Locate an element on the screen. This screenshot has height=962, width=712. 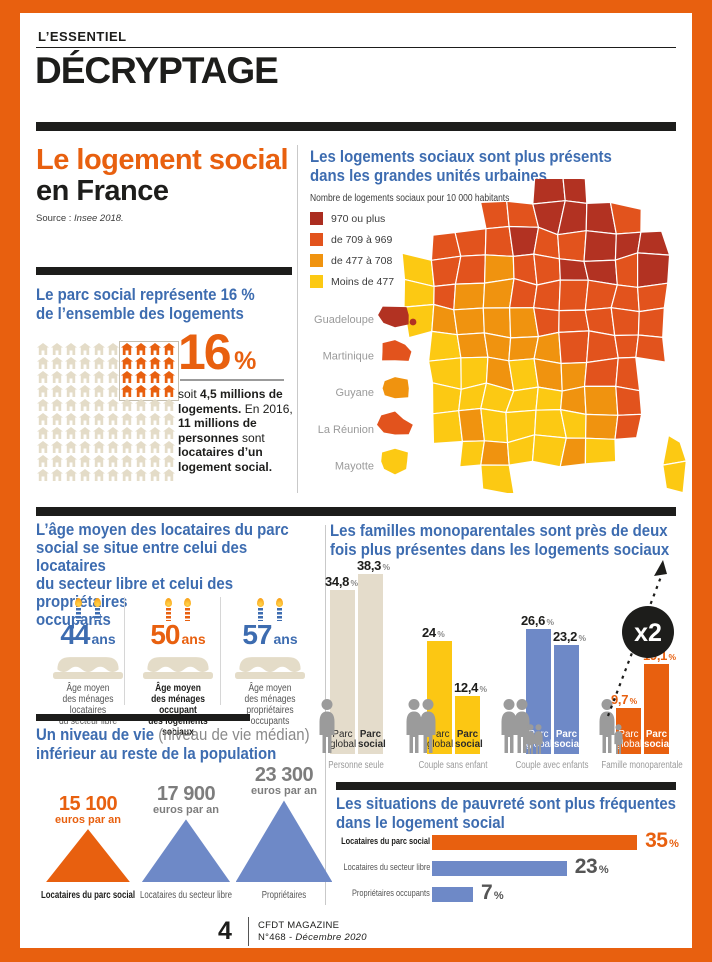
house-pictogram-grid is located at coordinates (107, 413).